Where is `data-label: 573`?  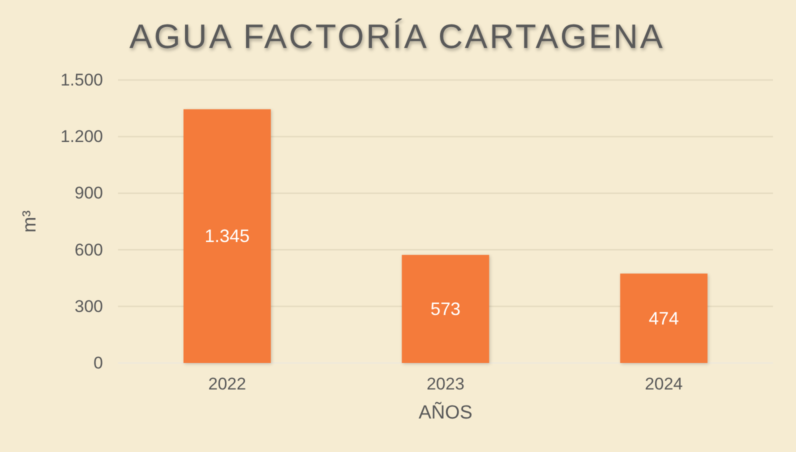 data-label: 573 is located at coordinates (445, 308).